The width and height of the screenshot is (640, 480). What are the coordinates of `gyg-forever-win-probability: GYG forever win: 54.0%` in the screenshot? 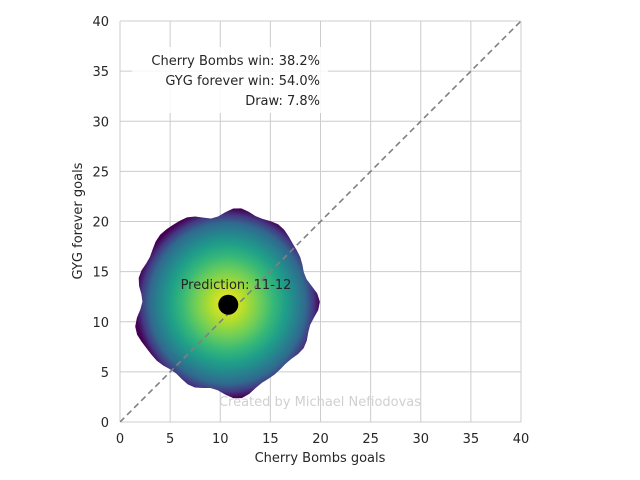 It's located at (242, 81).